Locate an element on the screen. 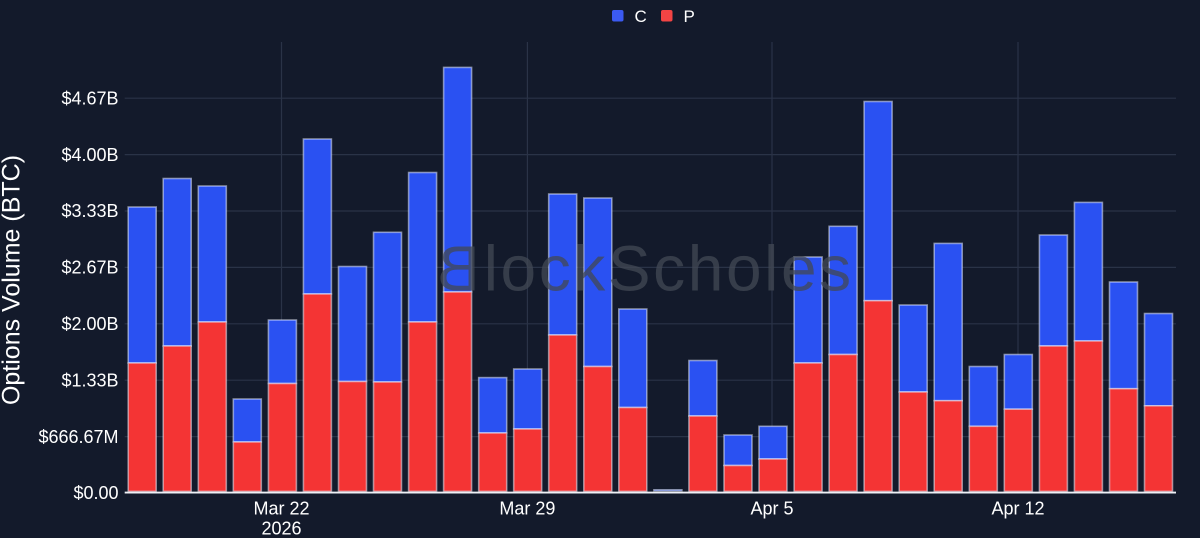  svg-text: Options Volume (BTC) is located at coordinates (13, 280).